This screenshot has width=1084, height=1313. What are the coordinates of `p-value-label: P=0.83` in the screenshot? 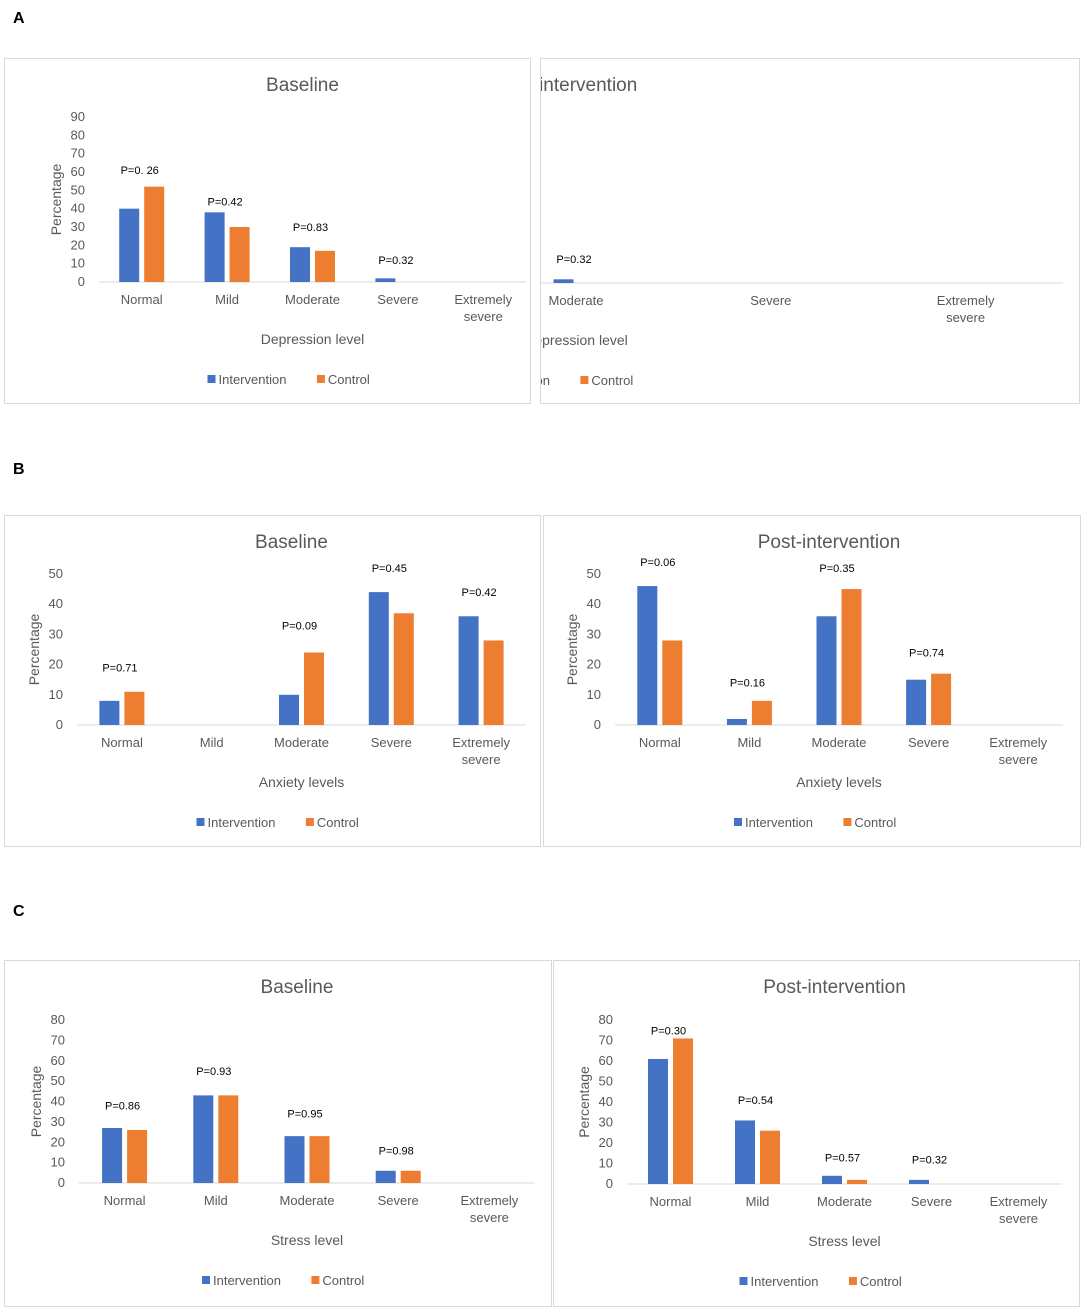 It's located at (310, 228).